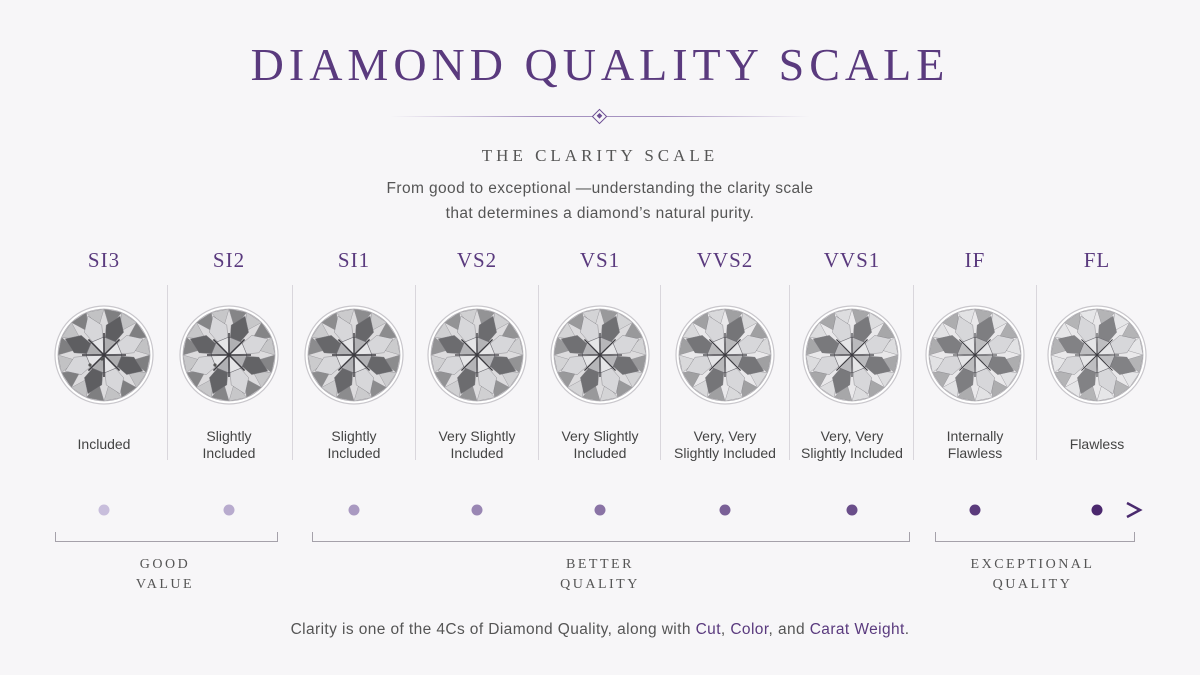  Describe the element at coordinates (600, 64) in the screenshot. I see `page-title: DIAMOND QUALITY SCALE` at that location.